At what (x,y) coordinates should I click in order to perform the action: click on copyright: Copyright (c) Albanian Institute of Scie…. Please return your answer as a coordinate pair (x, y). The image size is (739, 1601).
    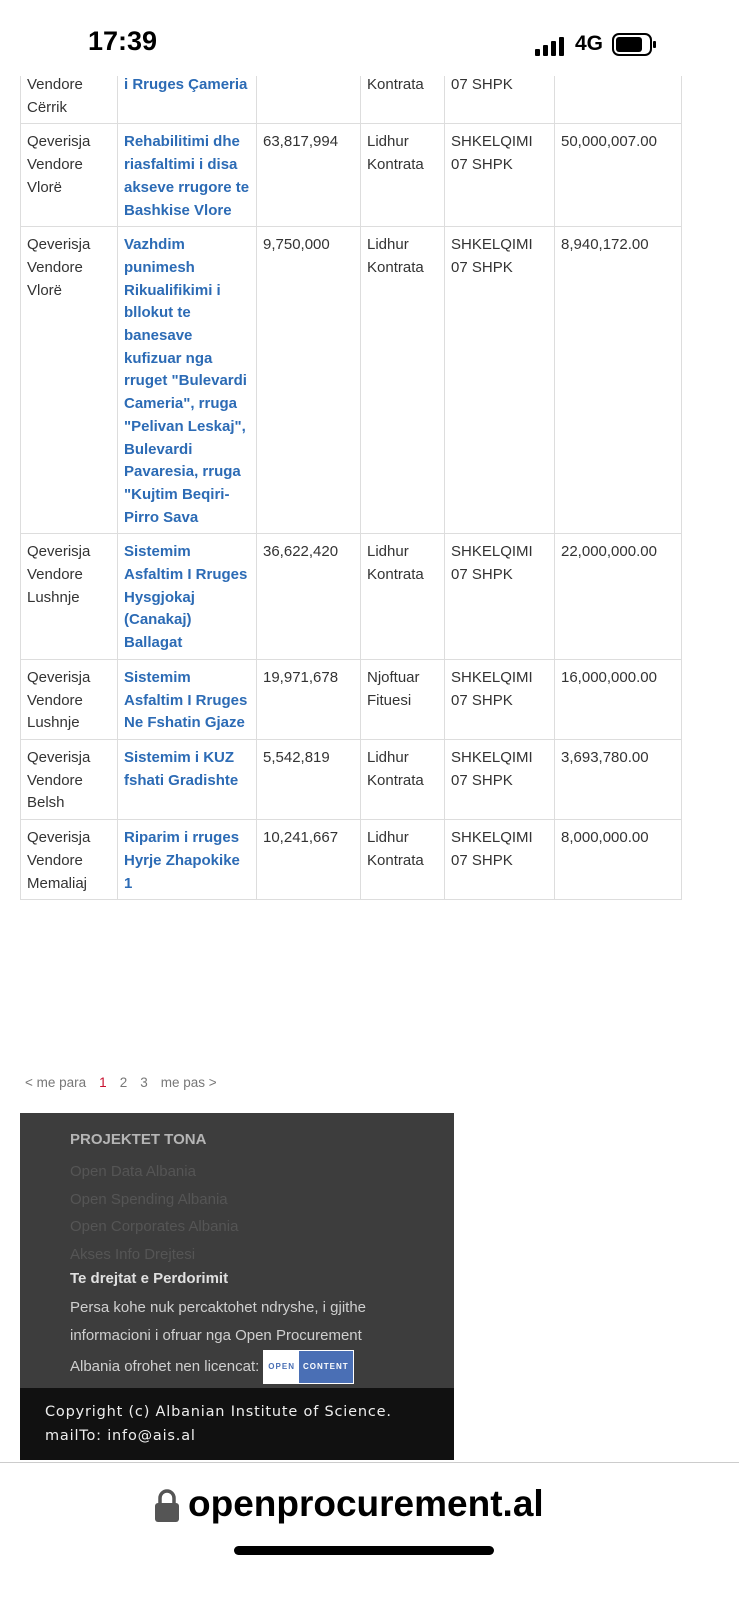
    Looking at the image, I should click on (218, 1412).